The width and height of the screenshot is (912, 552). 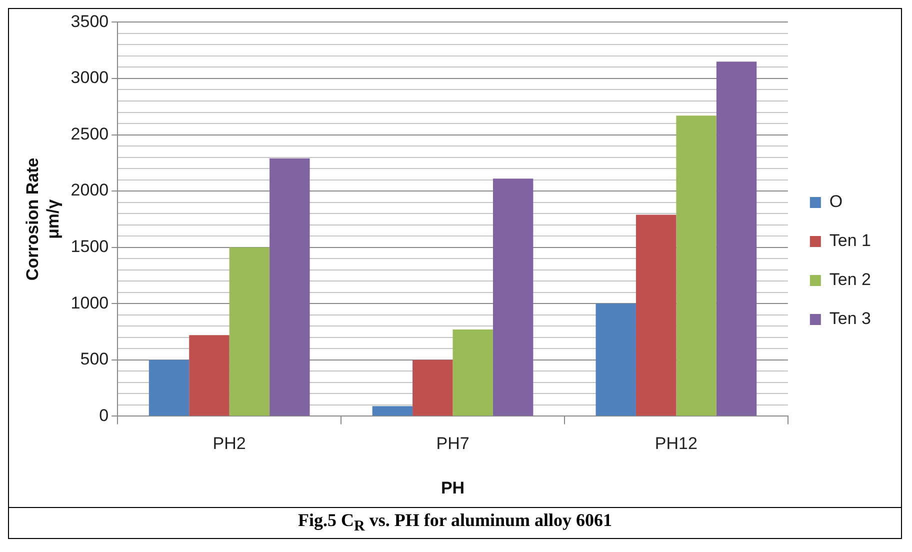 What do you see at coordinates (229, 444) in the screenshot?
I see `x-tick-label: PH2` at bounding box center [229, 444].